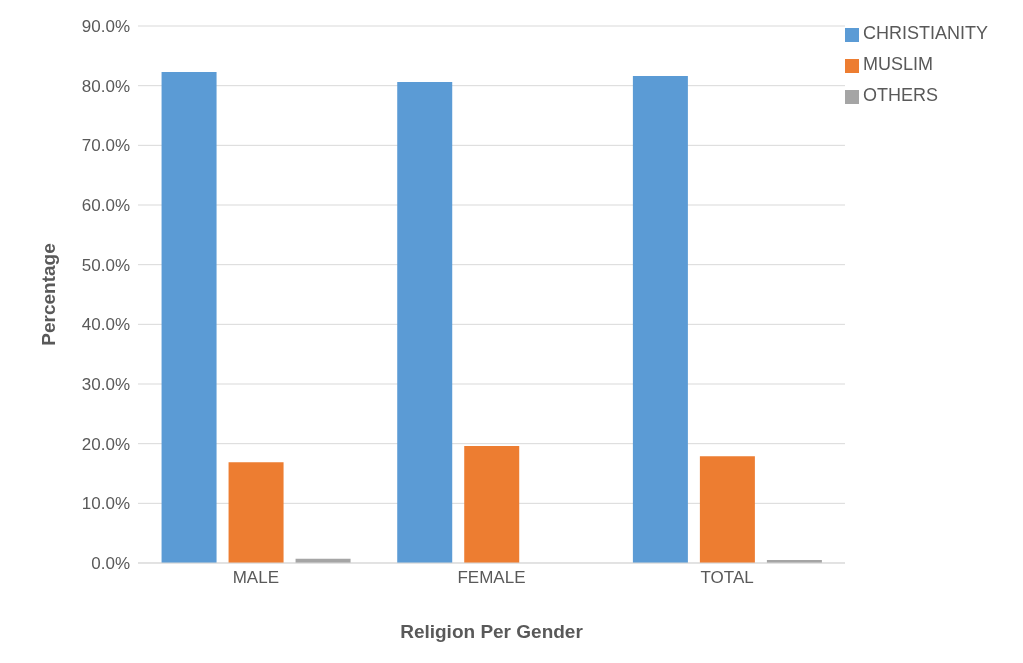 This screenshot has width=1023, height=663. What do you see at coordinates (491, 578) in the screenshot?
I see `x-tick-label: FEMALE` at bounding box center [491, 578].